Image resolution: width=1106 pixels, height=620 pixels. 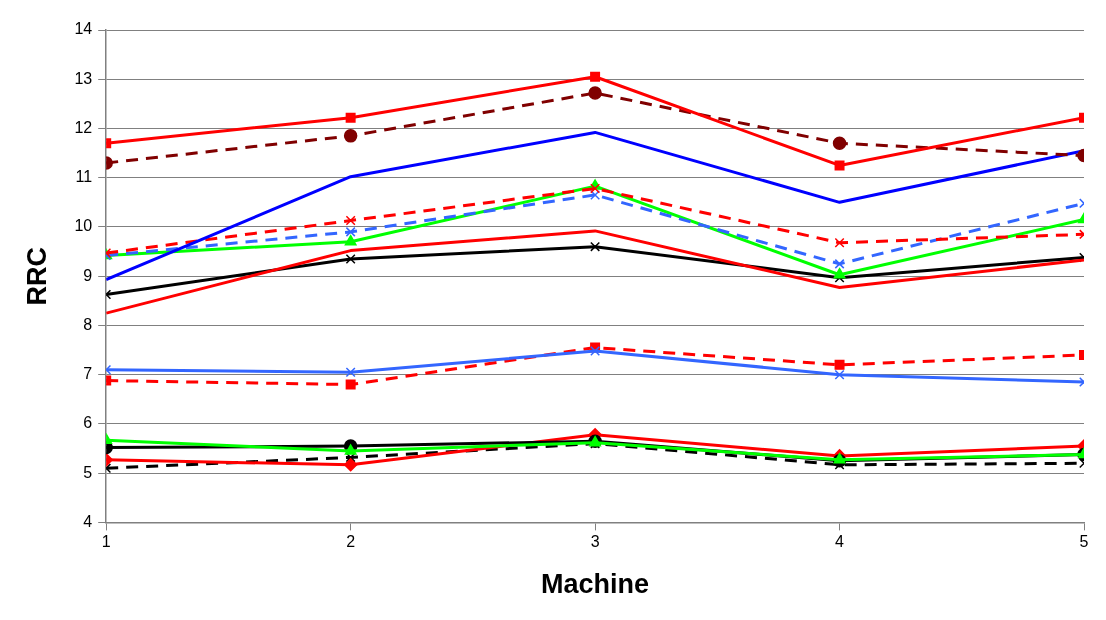 I want to click on x-tick-label: 5, so click(x=1084, y=542).